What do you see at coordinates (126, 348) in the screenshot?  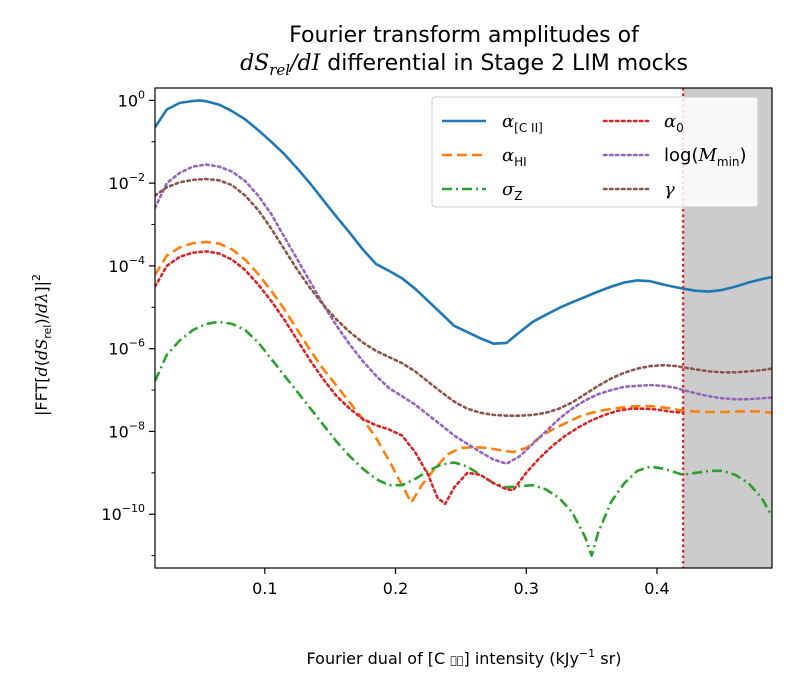 I see `y-tick-label-3: 10⁻⁶` at bounding box center [126, 348].